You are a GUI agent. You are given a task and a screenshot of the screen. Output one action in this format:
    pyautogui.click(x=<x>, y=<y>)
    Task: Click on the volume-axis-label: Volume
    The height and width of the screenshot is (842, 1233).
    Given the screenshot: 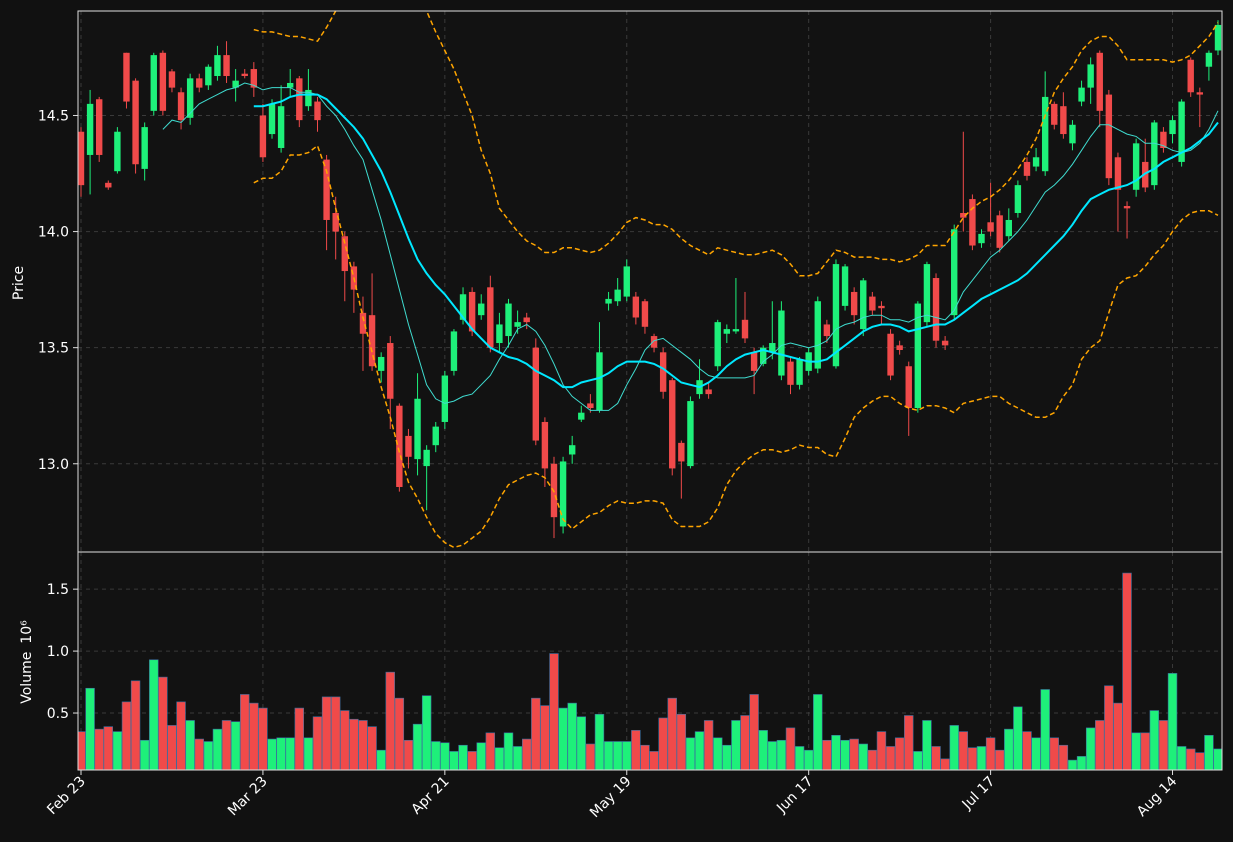 What is the action you would take?
    pyautogui.click(x=27, y=678)
    